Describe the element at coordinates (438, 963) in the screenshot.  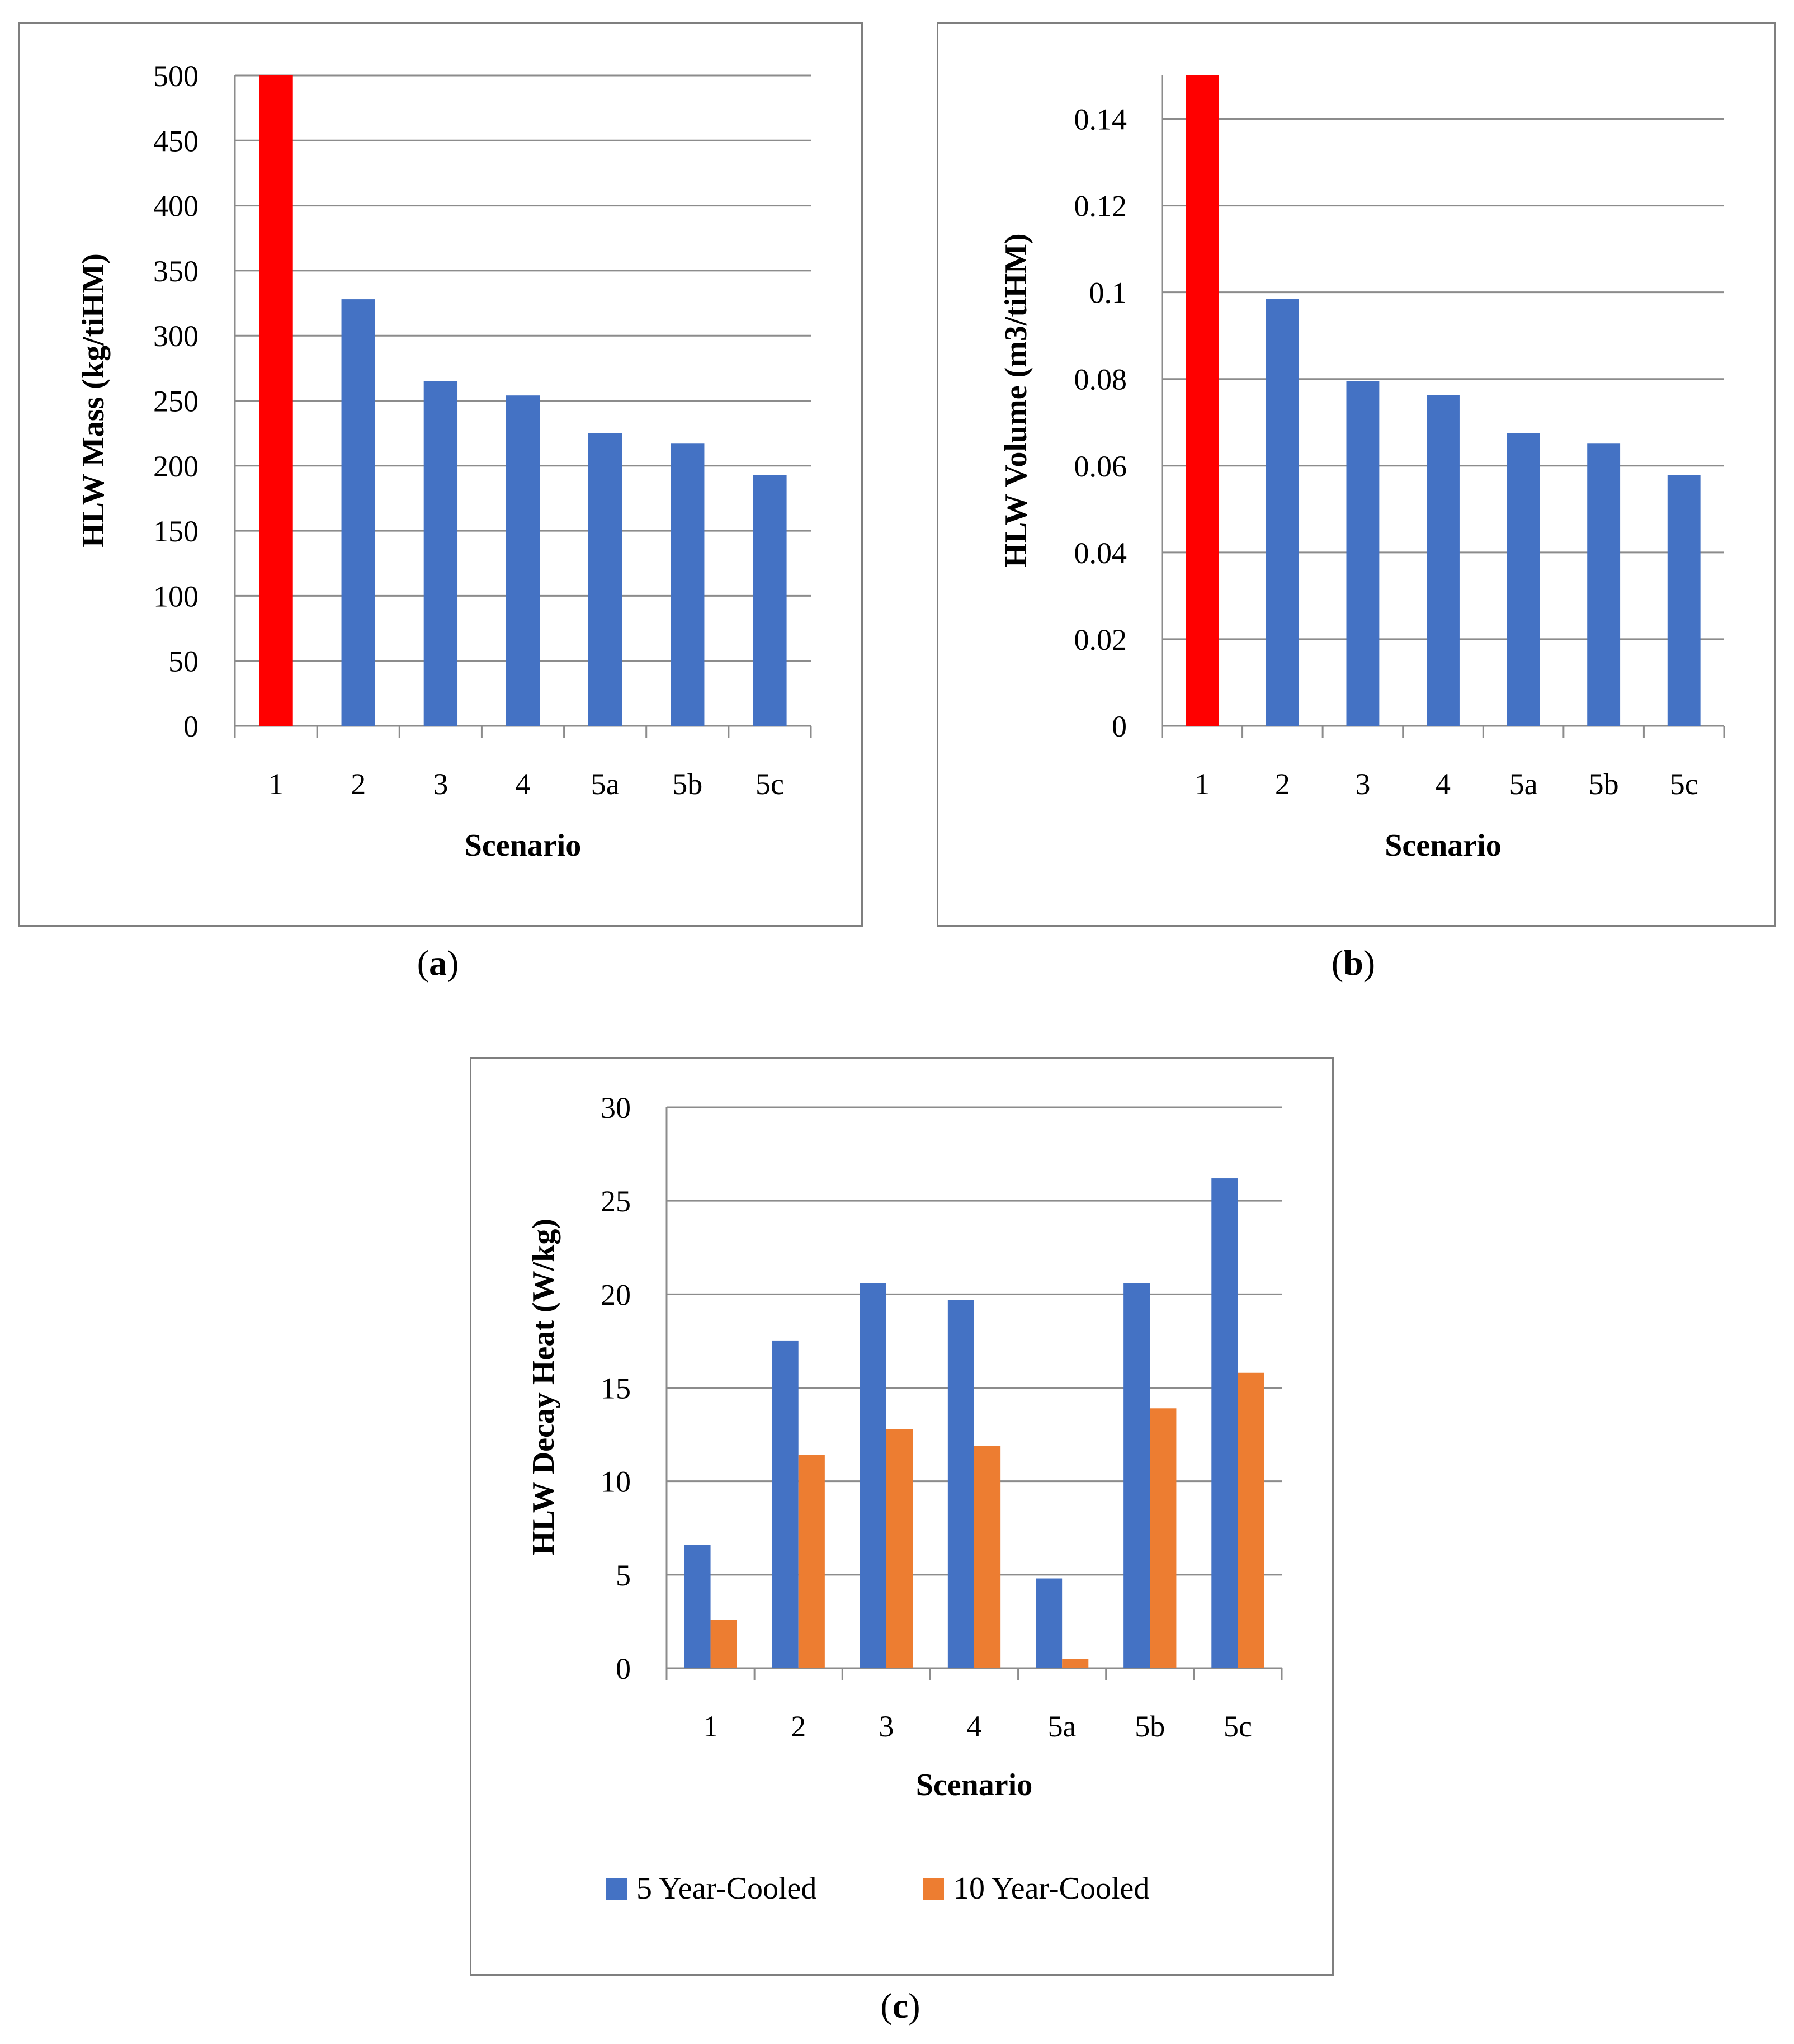
I see `caption-a: (a)` at that location.